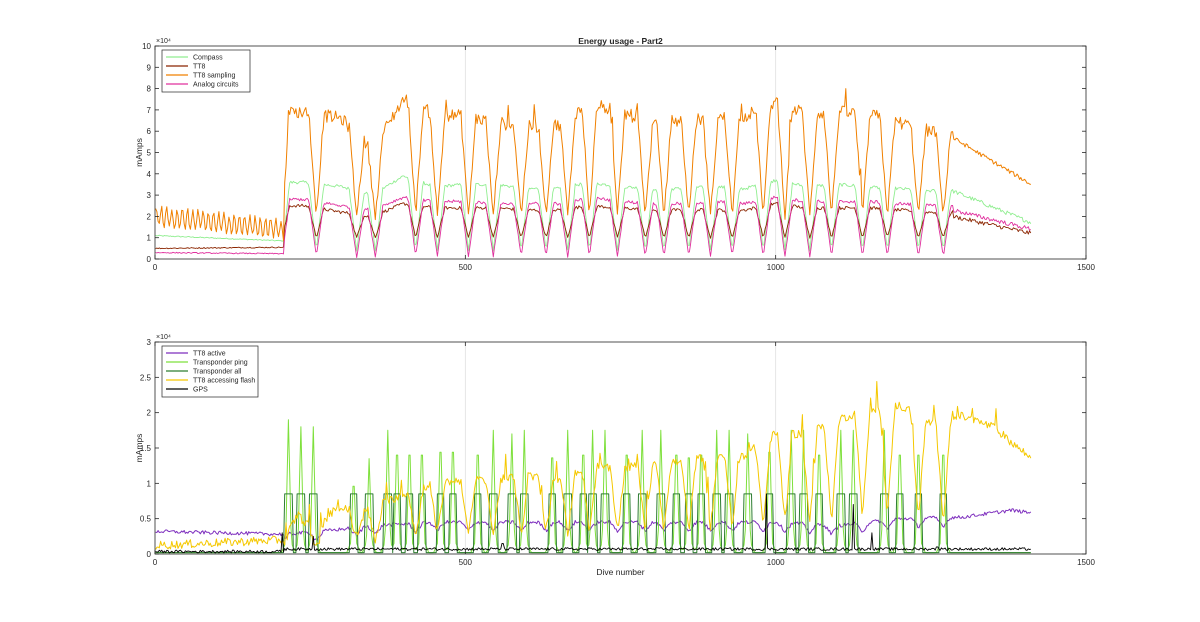 The height and width of the screenshot is (622, 1200). I want to click on chart-title: Energy usage - Part2, so click(620, 41).